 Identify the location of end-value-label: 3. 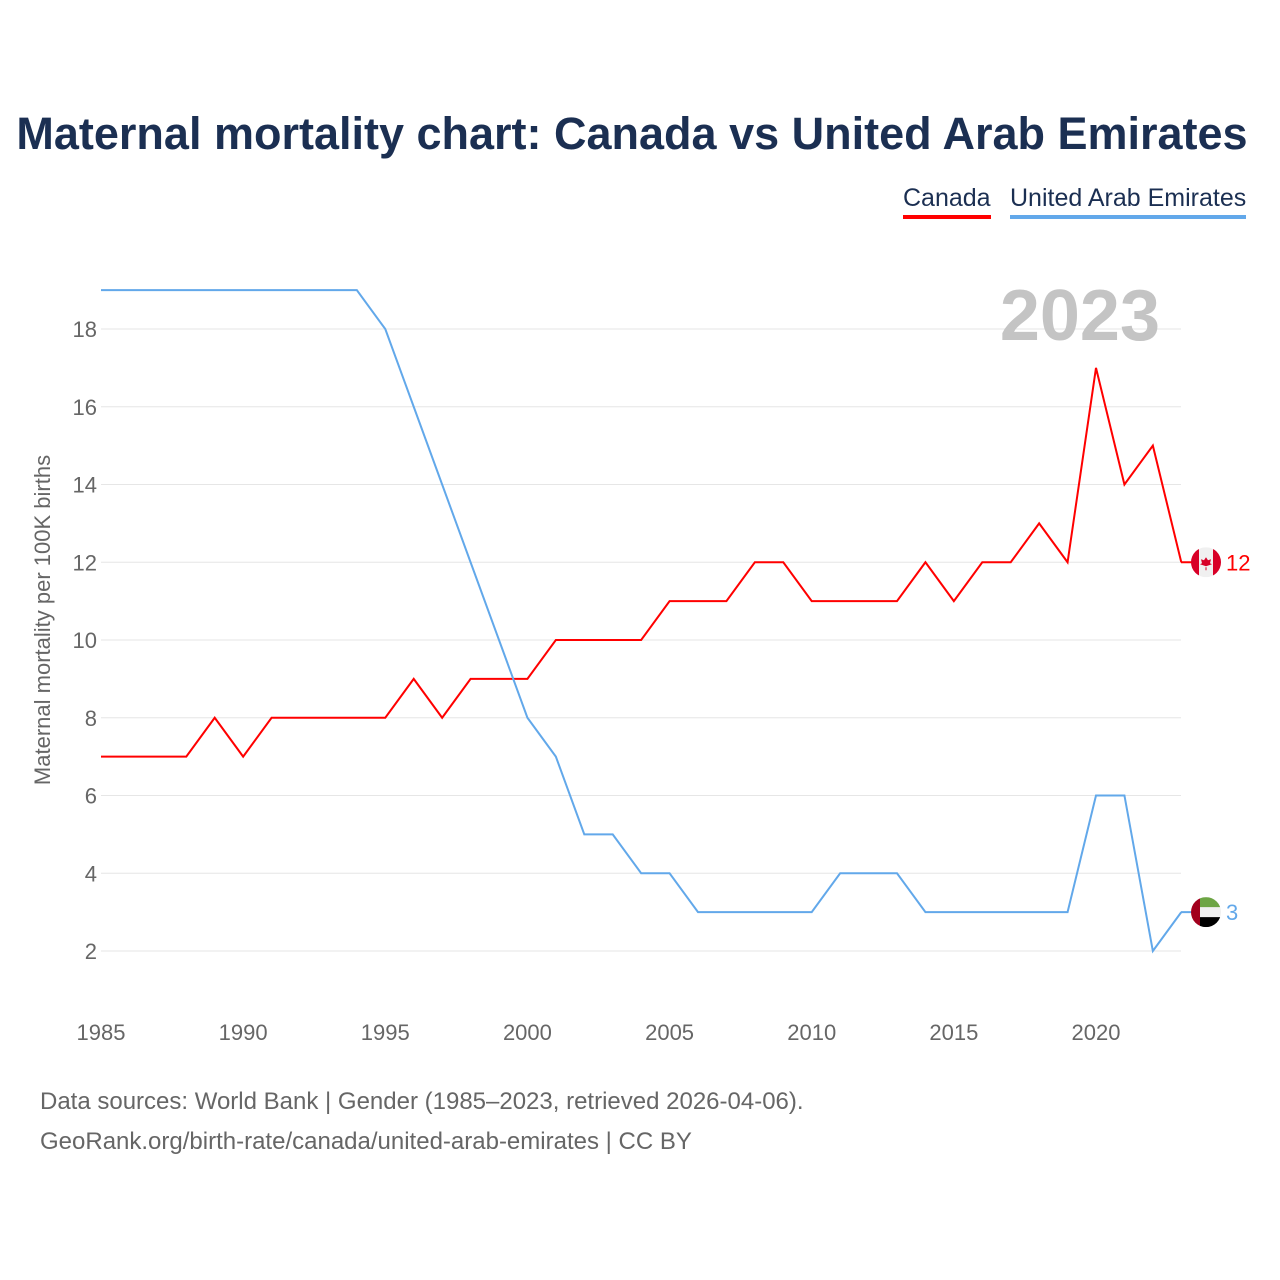
(1232, 912).